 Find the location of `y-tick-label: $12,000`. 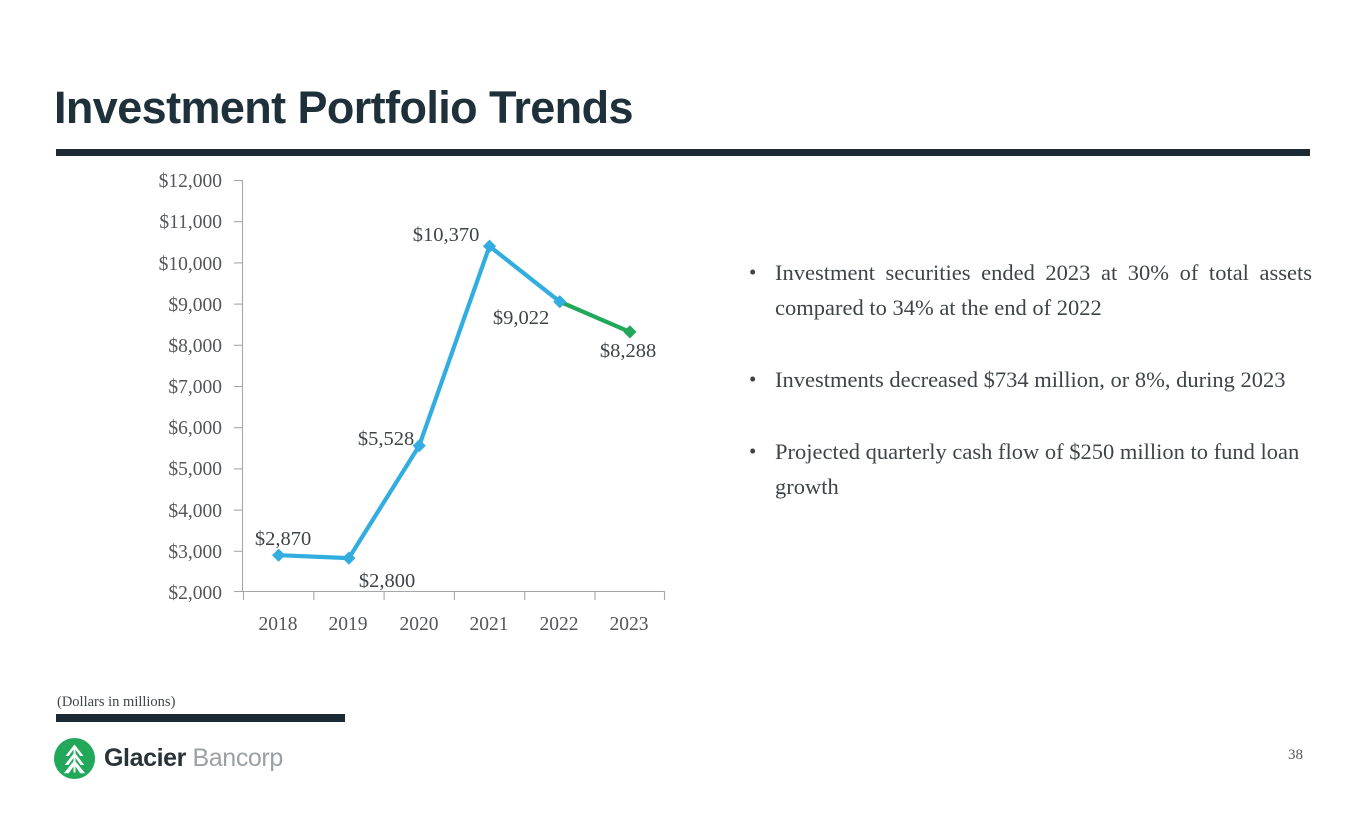

y-tick-label: $12,000 is located at coordinates (190, 181).